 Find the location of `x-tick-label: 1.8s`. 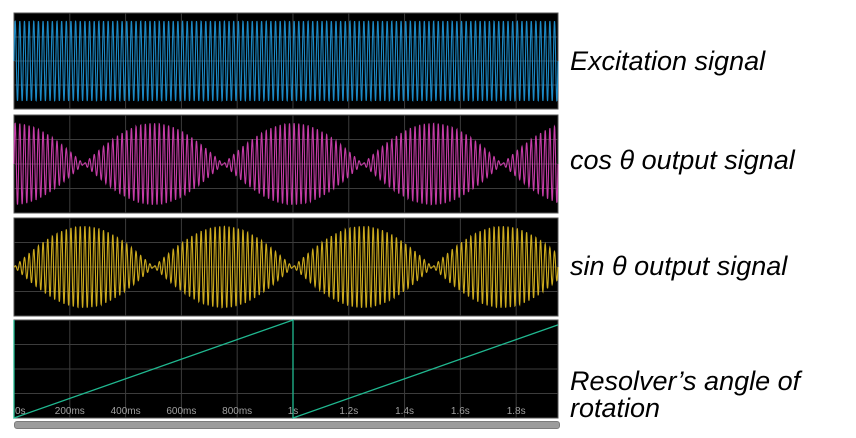

x-tick-label: 1.8s is located at coordinates (516, 411).